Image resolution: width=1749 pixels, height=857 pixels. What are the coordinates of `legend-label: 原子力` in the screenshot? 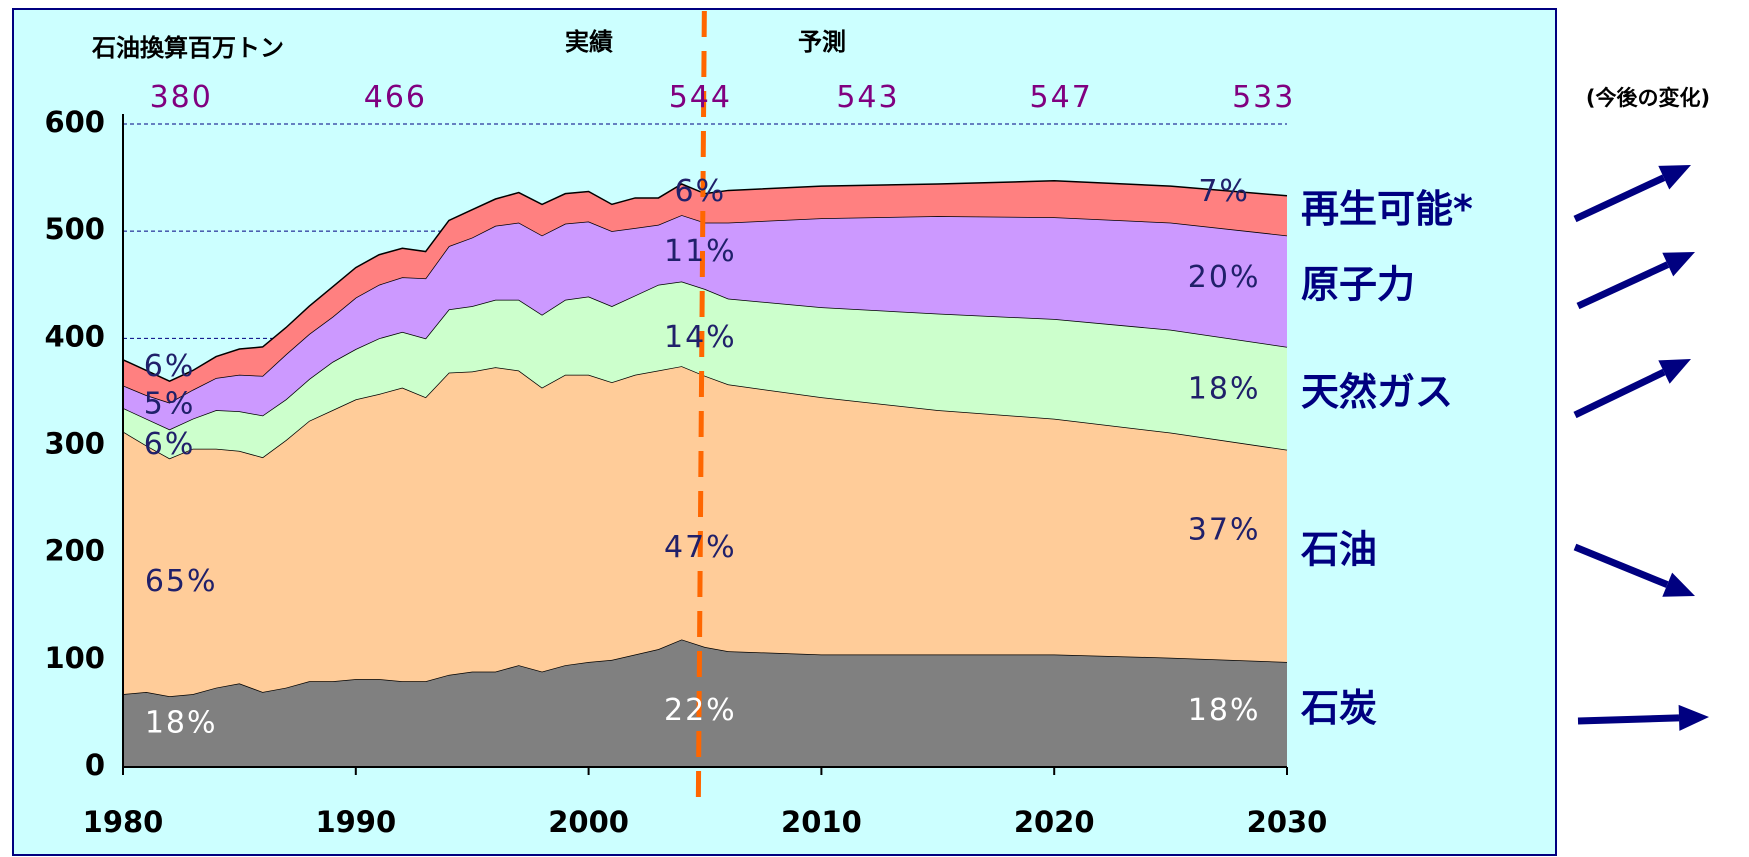 It's located at (1358, 285).